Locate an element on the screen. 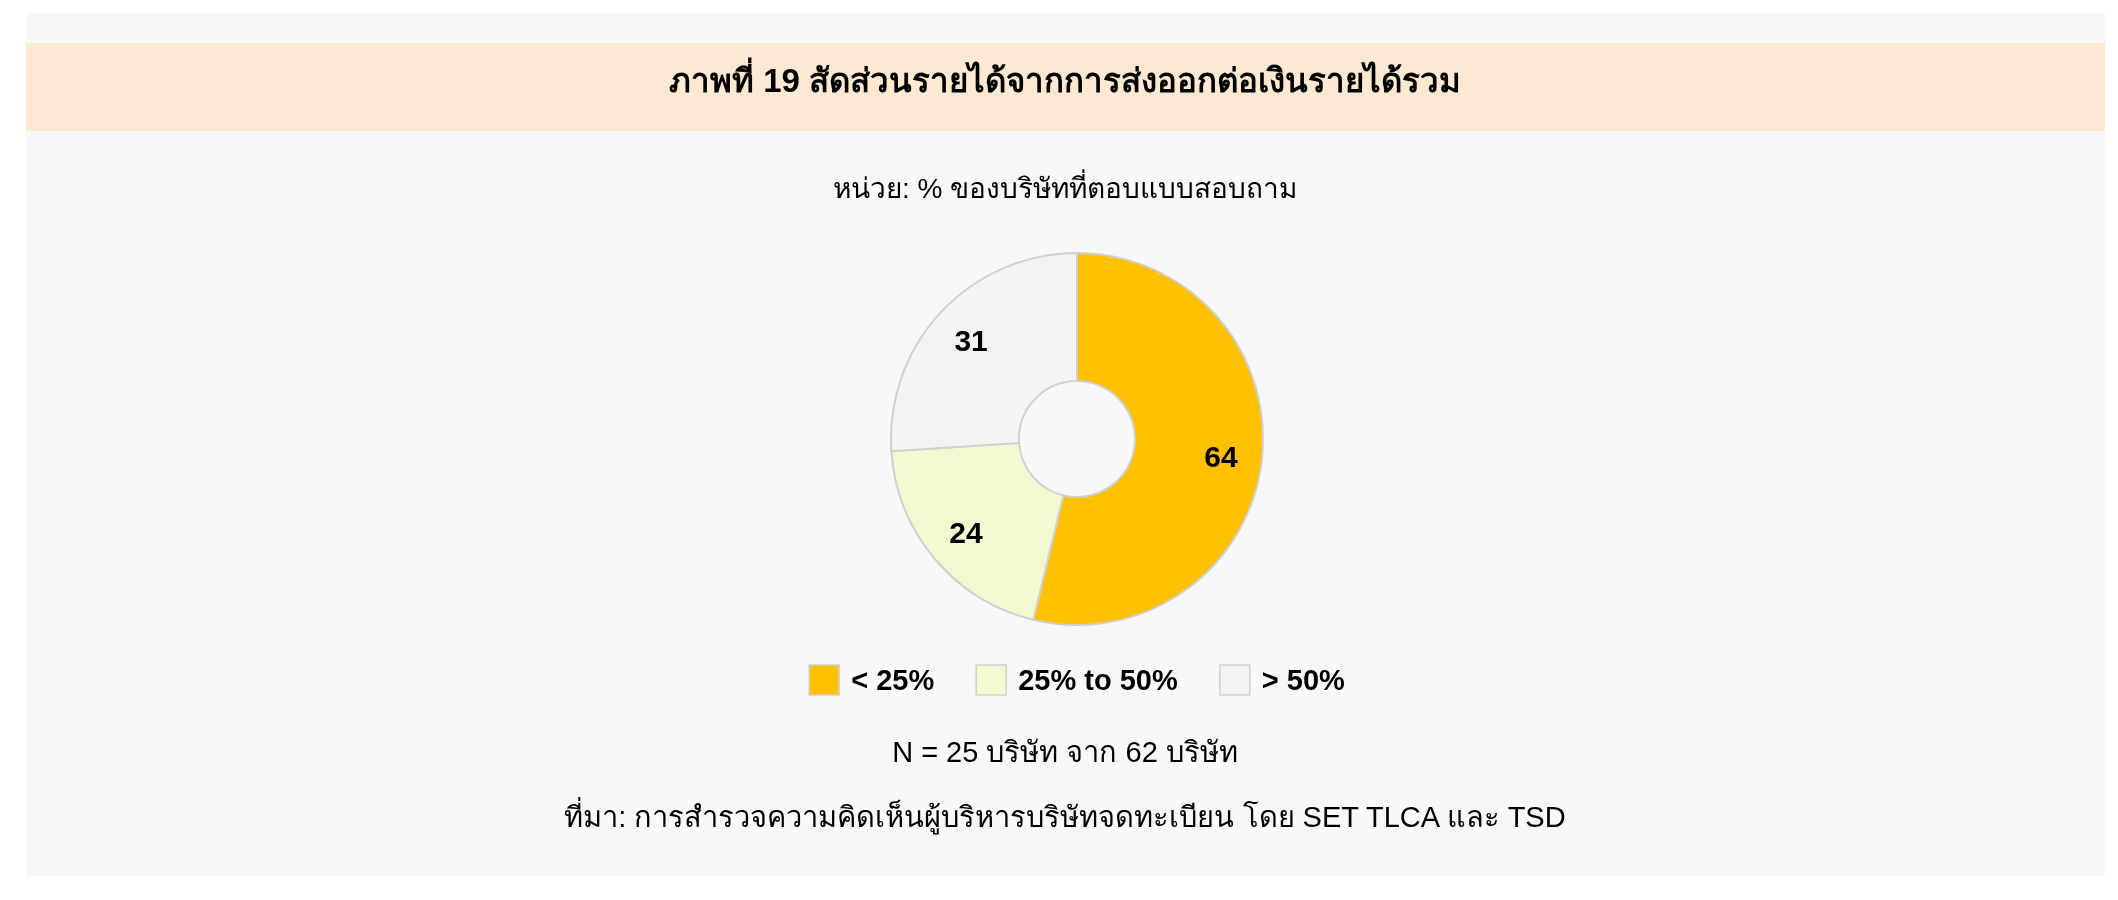  chart-title: ภาพที่ 19 สัดส่วนรายได้จากการส่งออกต่อเงินรายได้รวม is located at coordinates (1065, 78).